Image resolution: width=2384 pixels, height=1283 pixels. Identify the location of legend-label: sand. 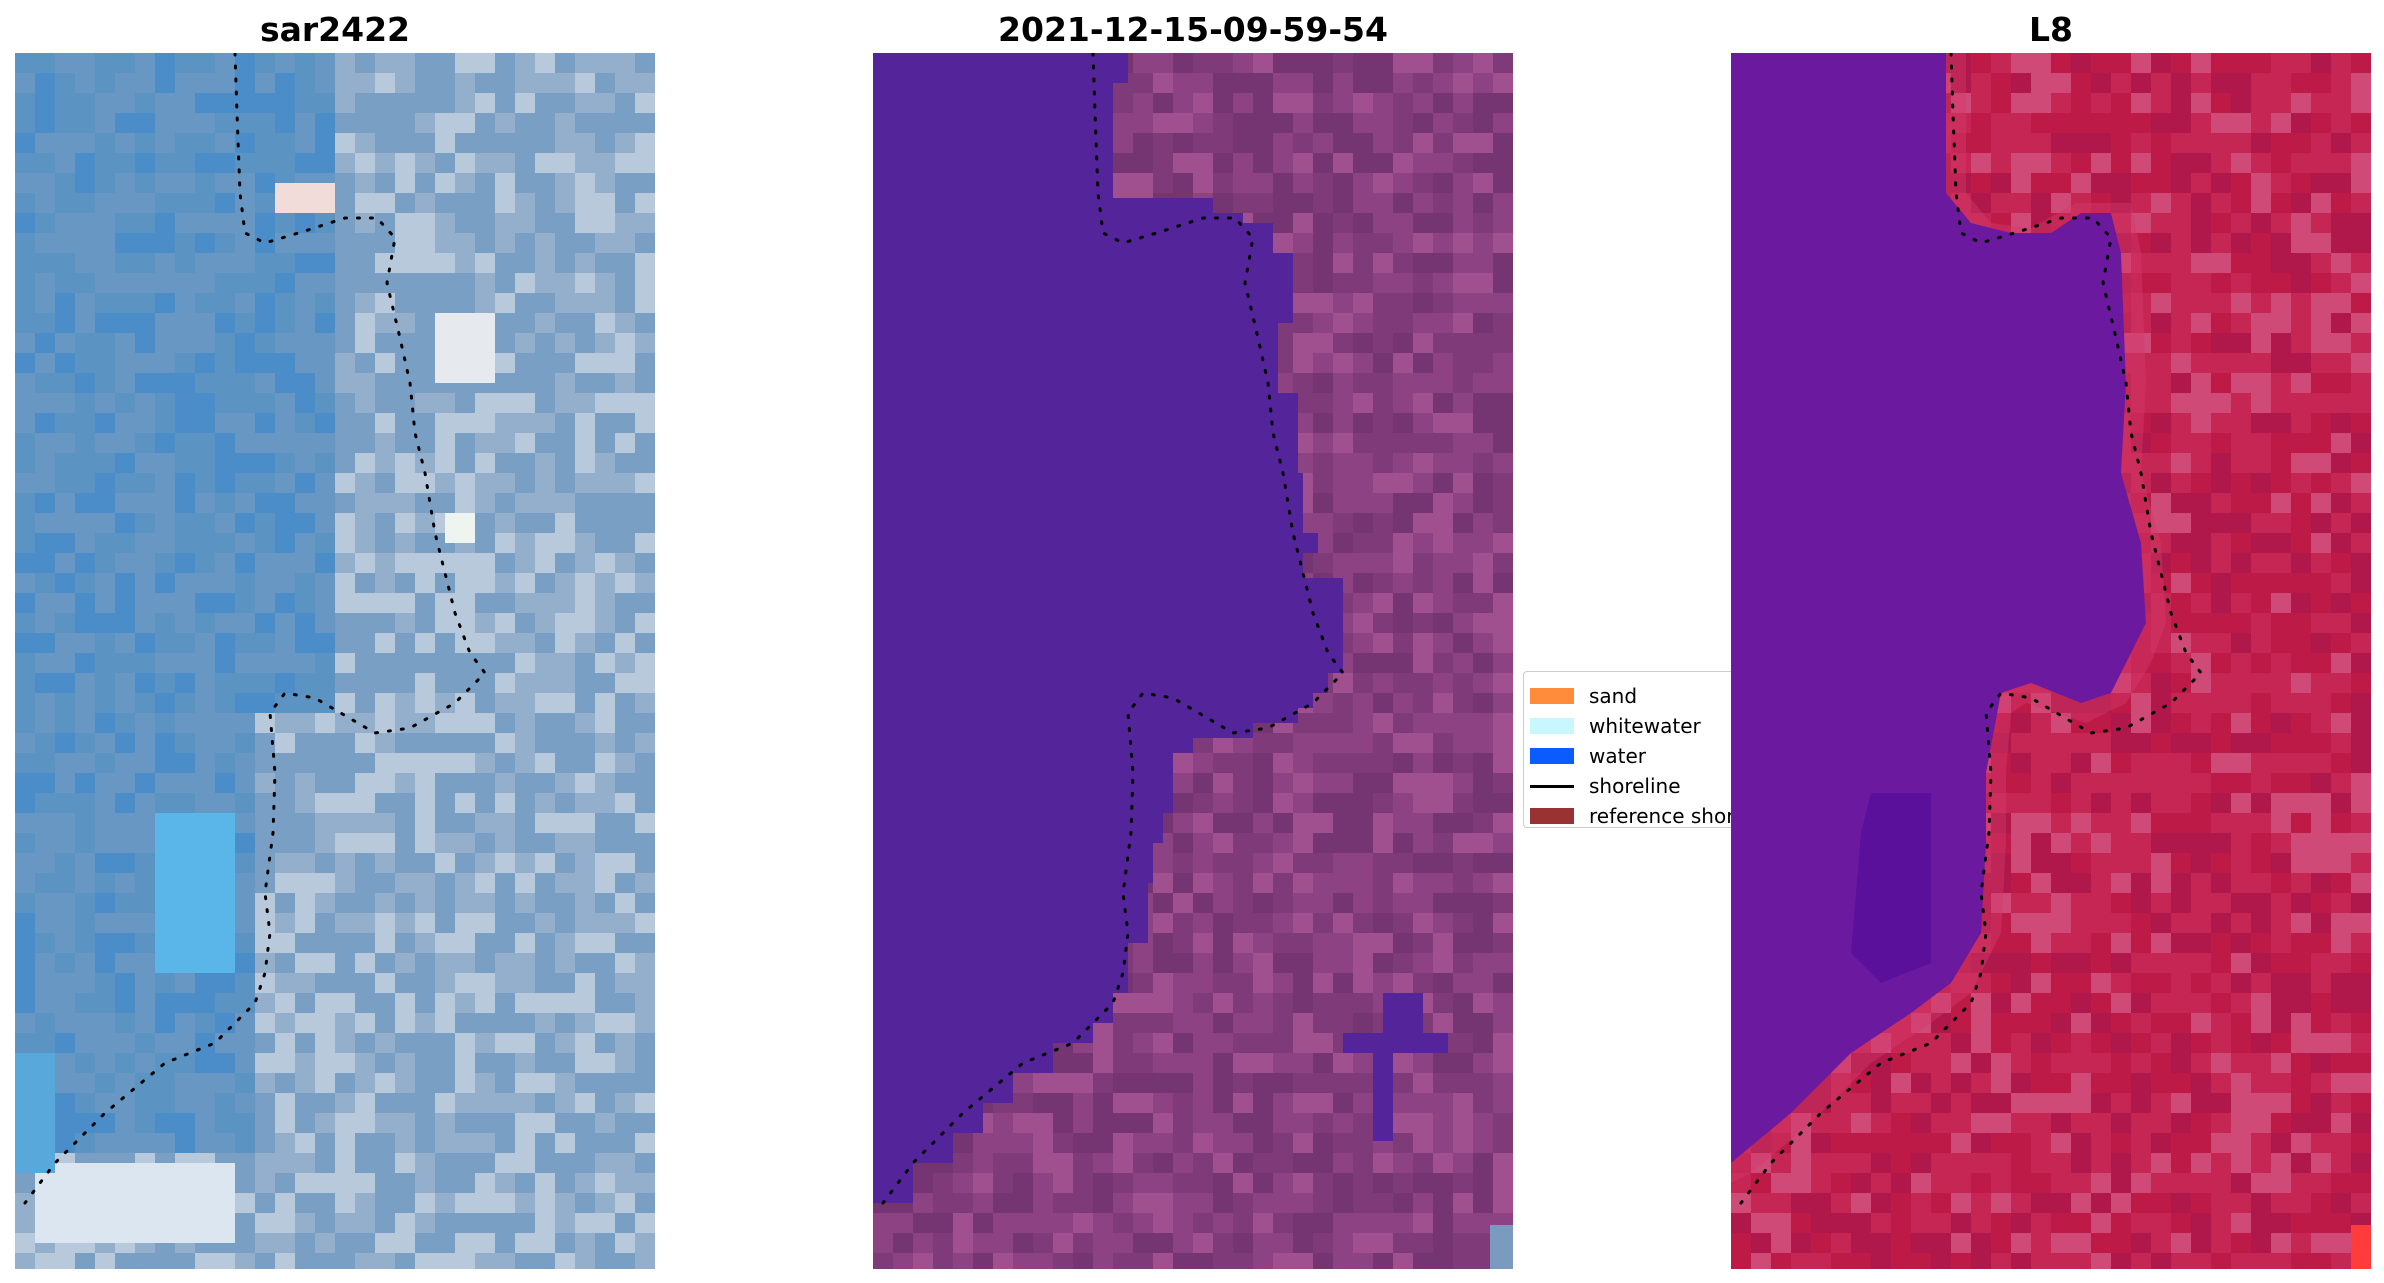
(1613, 696).